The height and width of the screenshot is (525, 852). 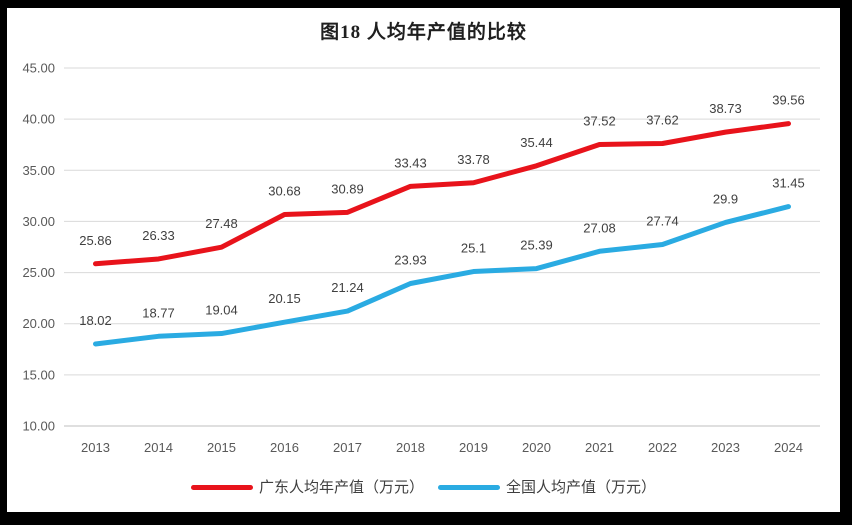 I want to click on y-tick-label: 30.00, so click(x=38, y=221).